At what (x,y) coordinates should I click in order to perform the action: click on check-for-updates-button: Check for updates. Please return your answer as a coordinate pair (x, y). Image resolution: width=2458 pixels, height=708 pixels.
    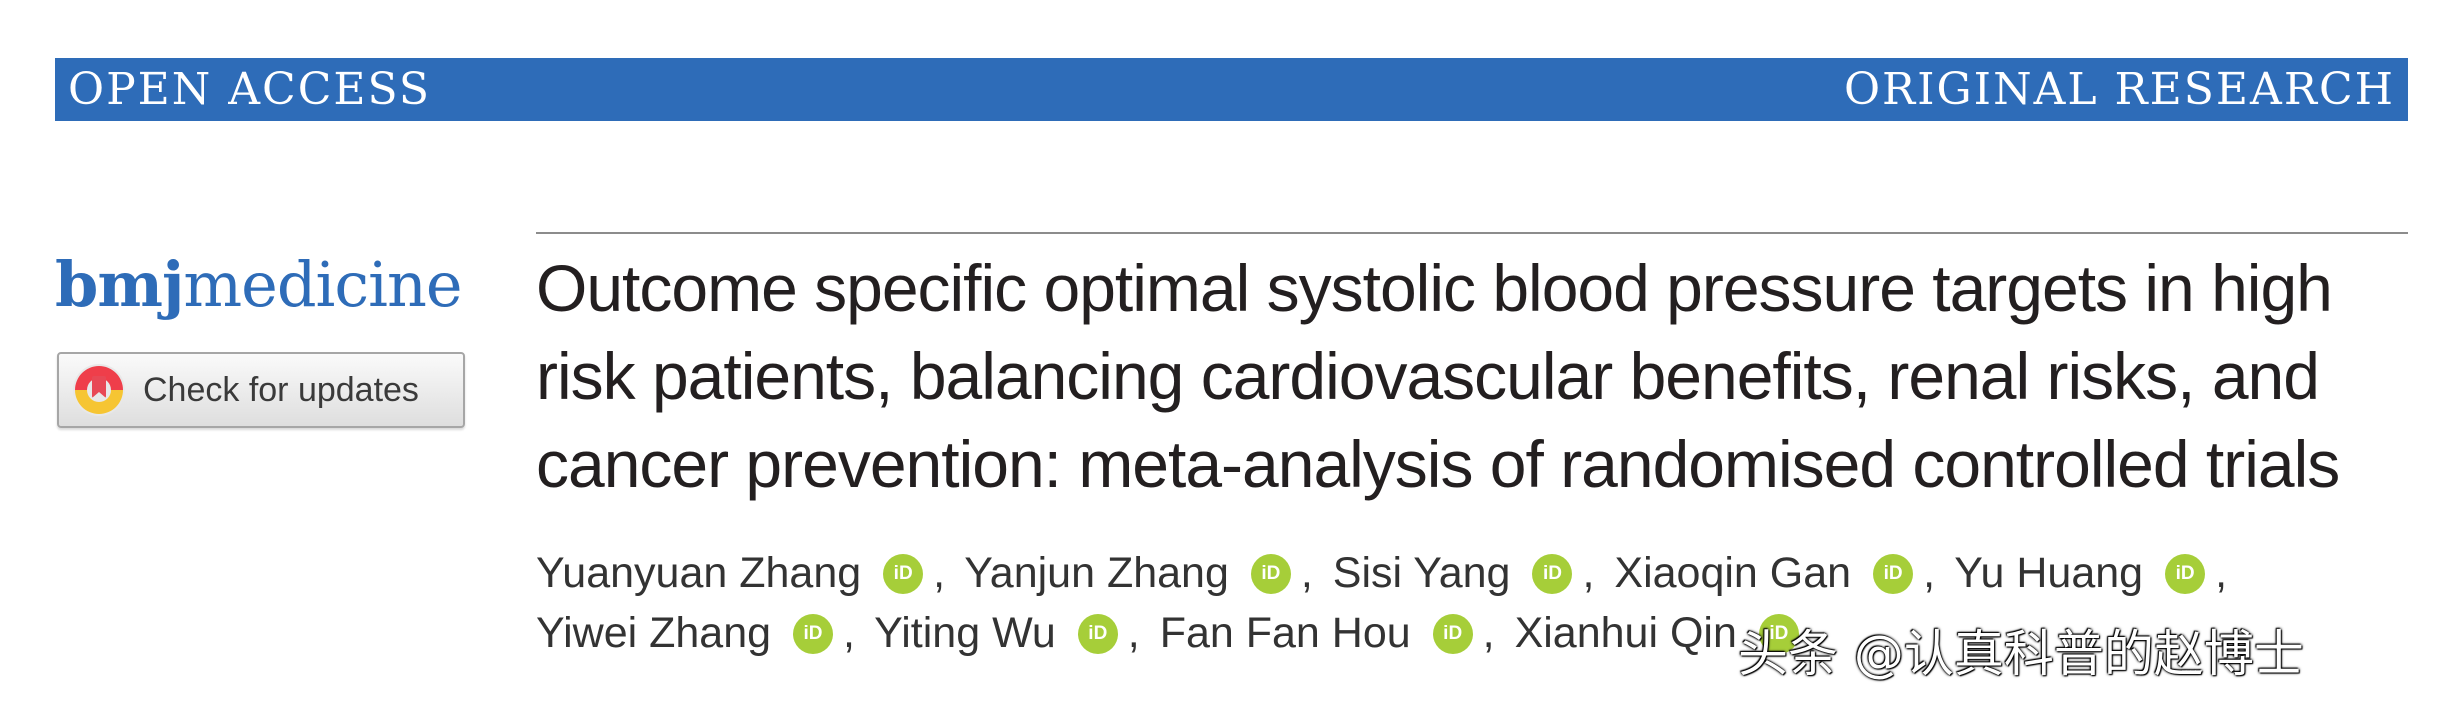
    Looking at the image, I should click on (261, 390).